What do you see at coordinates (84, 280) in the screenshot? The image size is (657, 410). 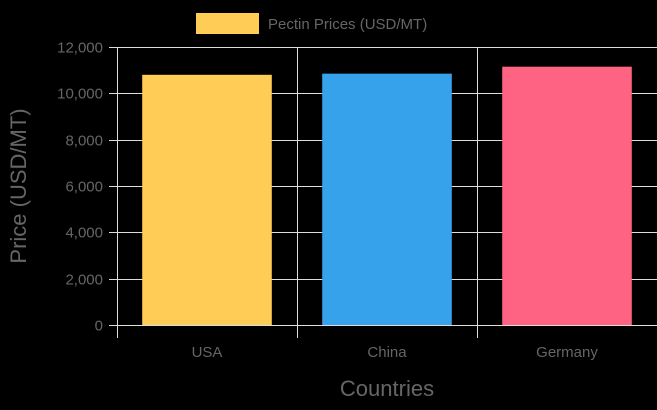 I see `y-tick-label: 2,000` at bounding box center [84, 280].